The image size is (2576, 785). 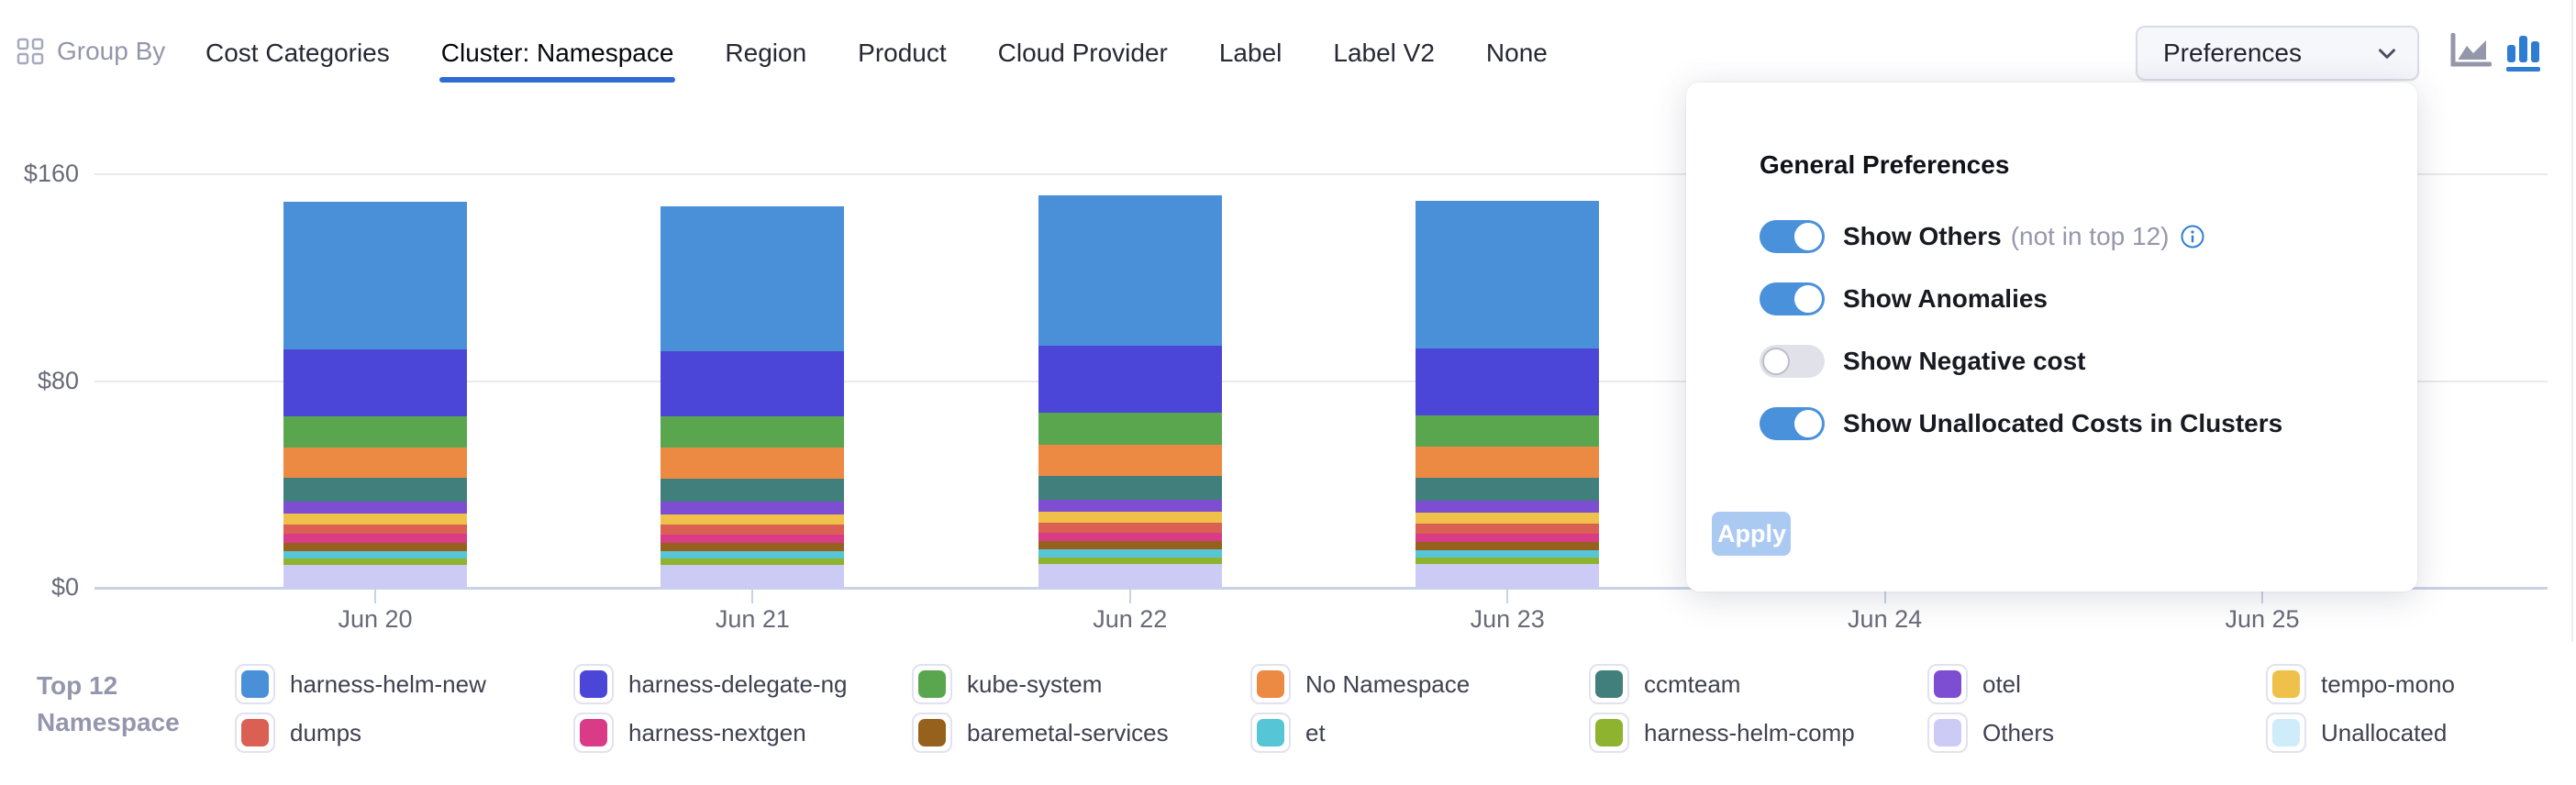 I want to click on tab-region: Region, so click(x=766, y=53).